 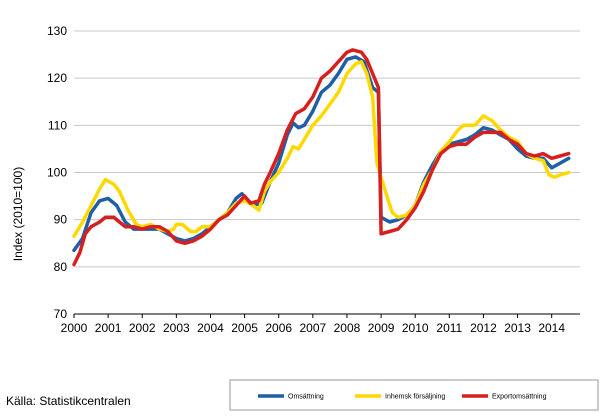 I want to click on x-tick-label: 2005, so click(x=244, y=328).